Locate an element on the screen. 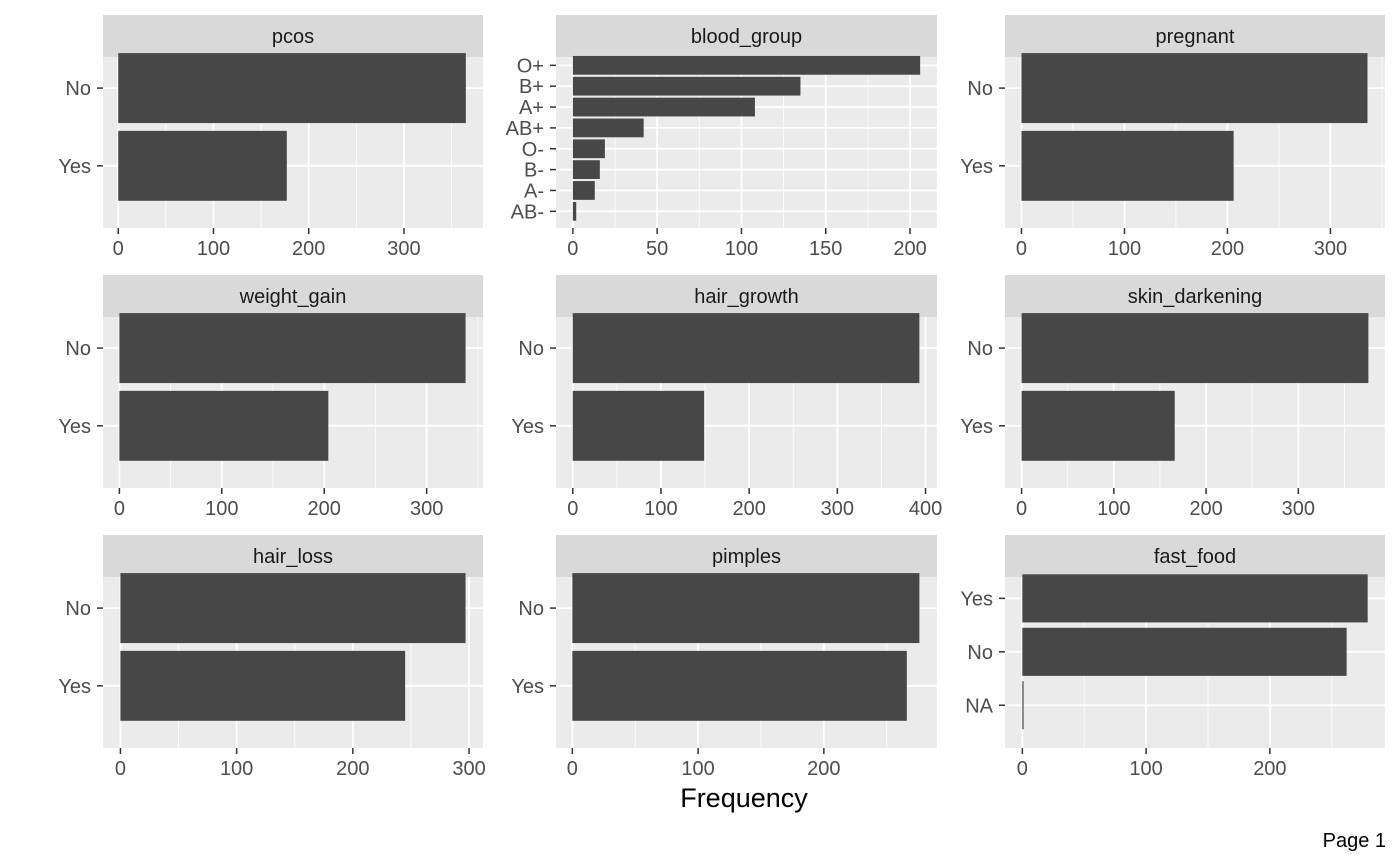 The image size is (1400, 865). facet-title: pregnant is located at coordinates (1195, 37).